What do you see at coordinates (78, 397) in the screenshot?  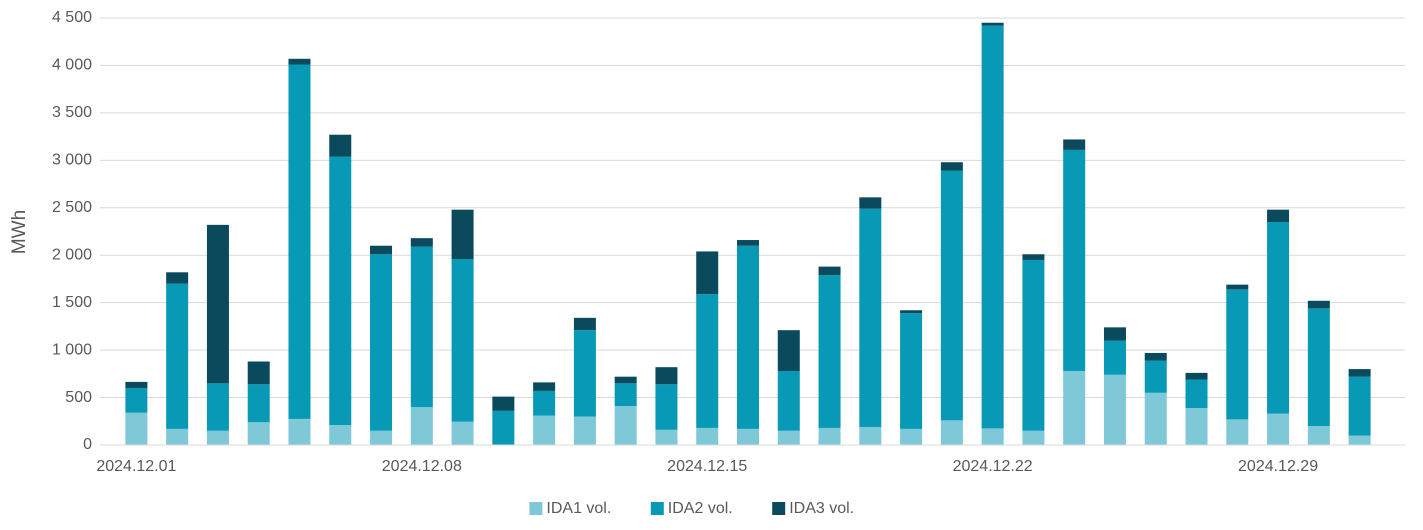 I see `y-tick-label: 500` at bounding box center [78, 397].